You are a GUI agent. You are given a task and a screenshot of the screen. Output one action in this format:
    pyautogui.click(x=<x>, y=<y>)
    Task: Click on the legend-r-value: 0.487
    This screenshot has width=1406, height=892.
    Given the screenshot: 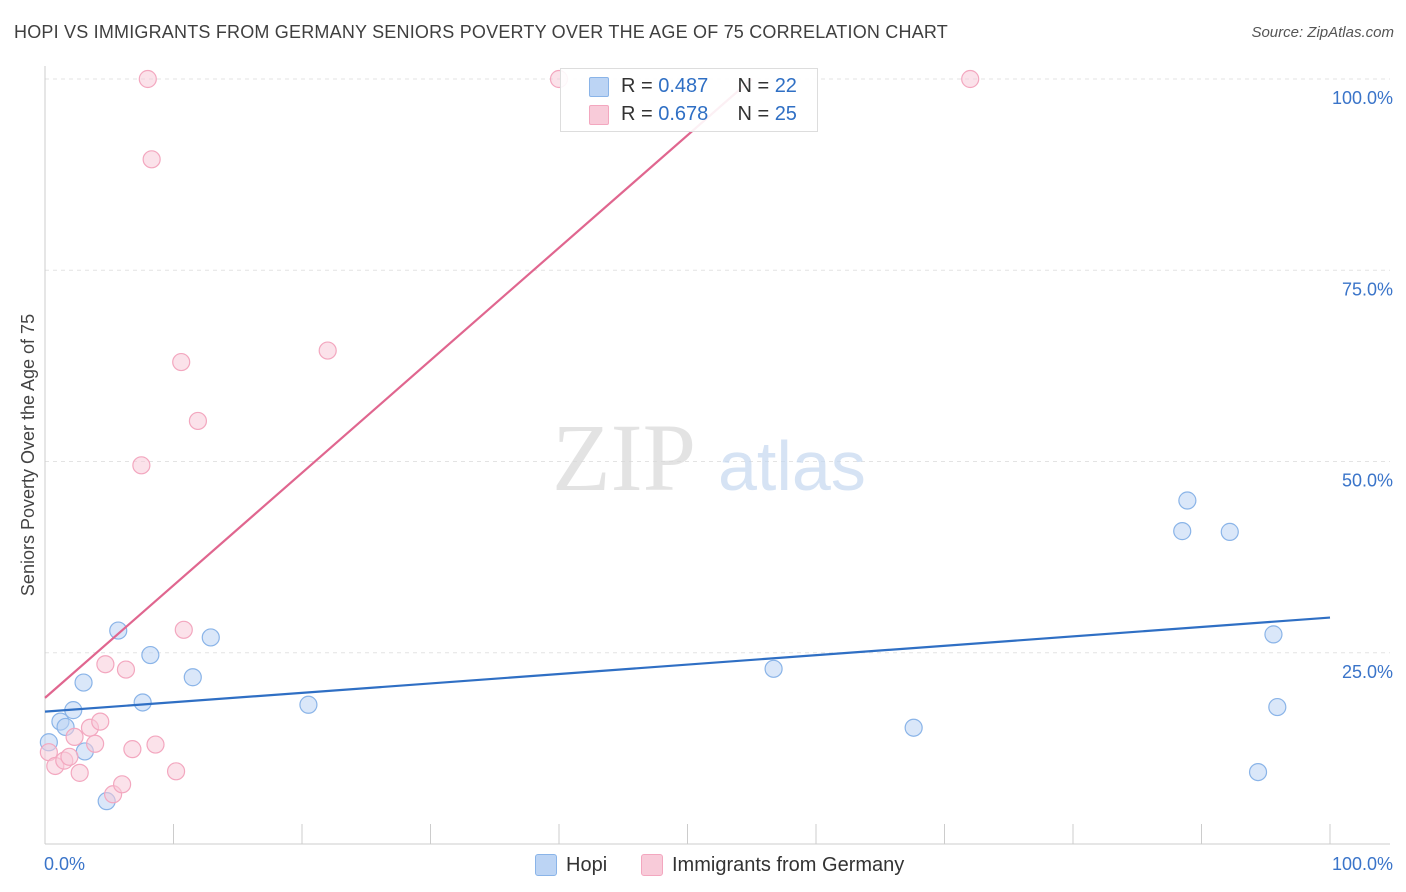 What is the action you would take?
    pyautogui.click(x=683, y=86)
    